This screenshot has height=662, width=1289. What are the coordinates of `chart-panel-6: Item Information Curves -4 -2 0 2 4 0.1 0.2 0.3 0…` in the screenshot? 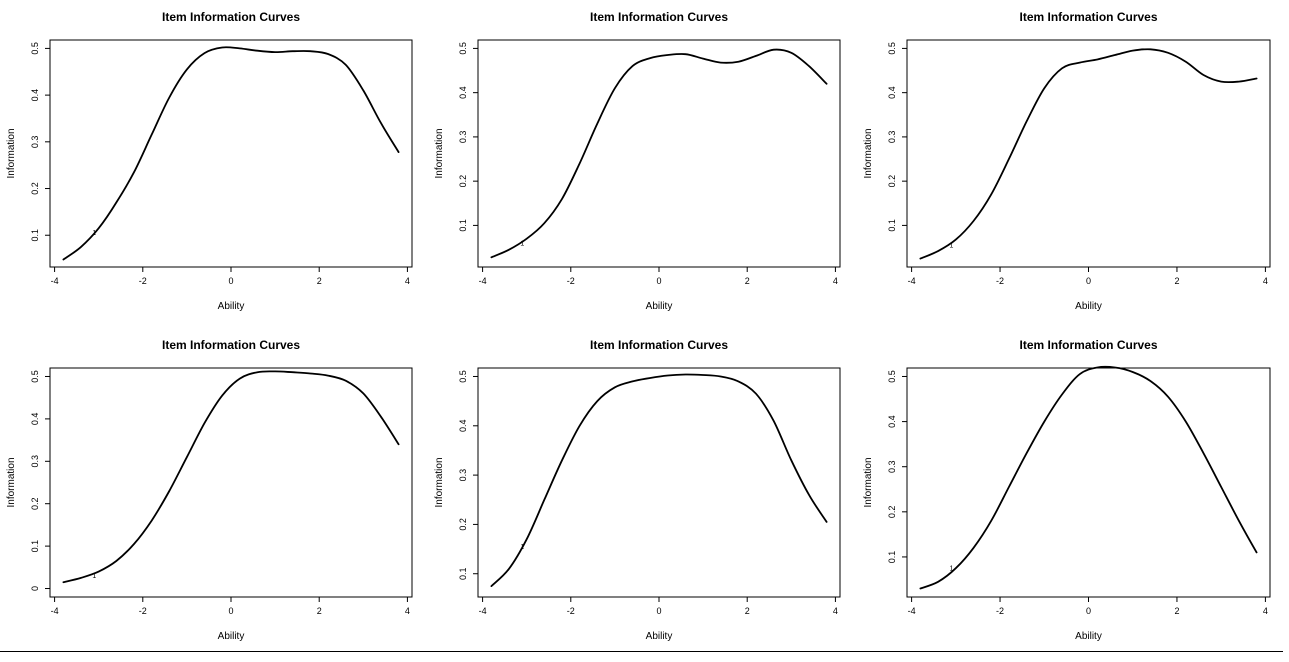 It's located at (1067, 490).